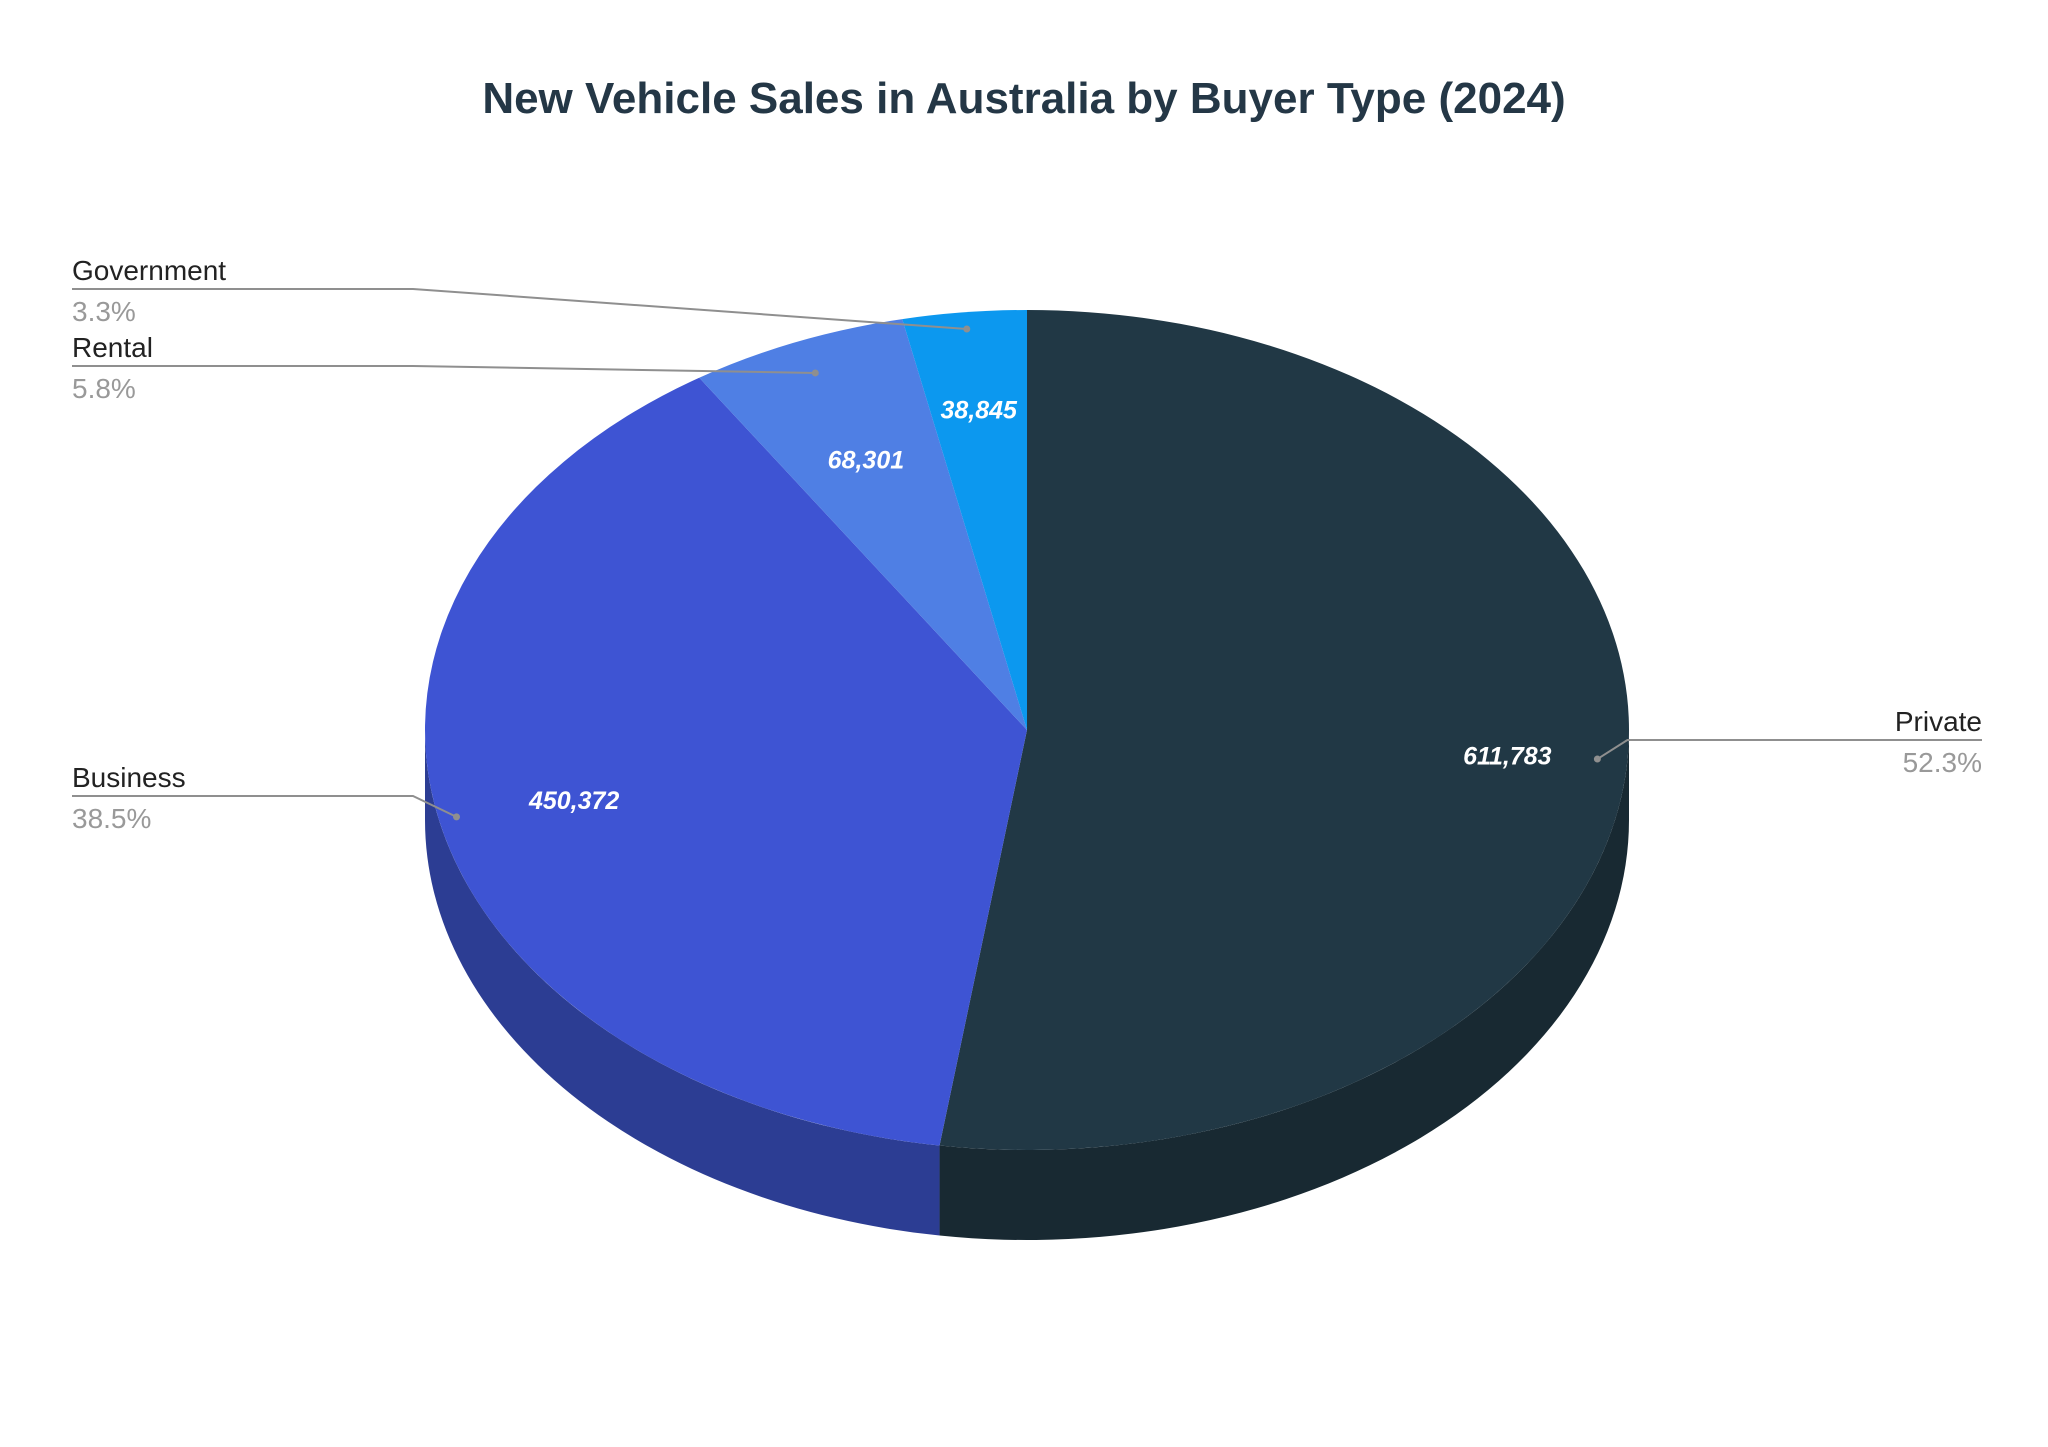 This screenshot has height=1447, width=2048. What do you see at coordinates (129, 777) in the screenshot?
I see `category-label-business: Business` at bounding box center [129, 777].